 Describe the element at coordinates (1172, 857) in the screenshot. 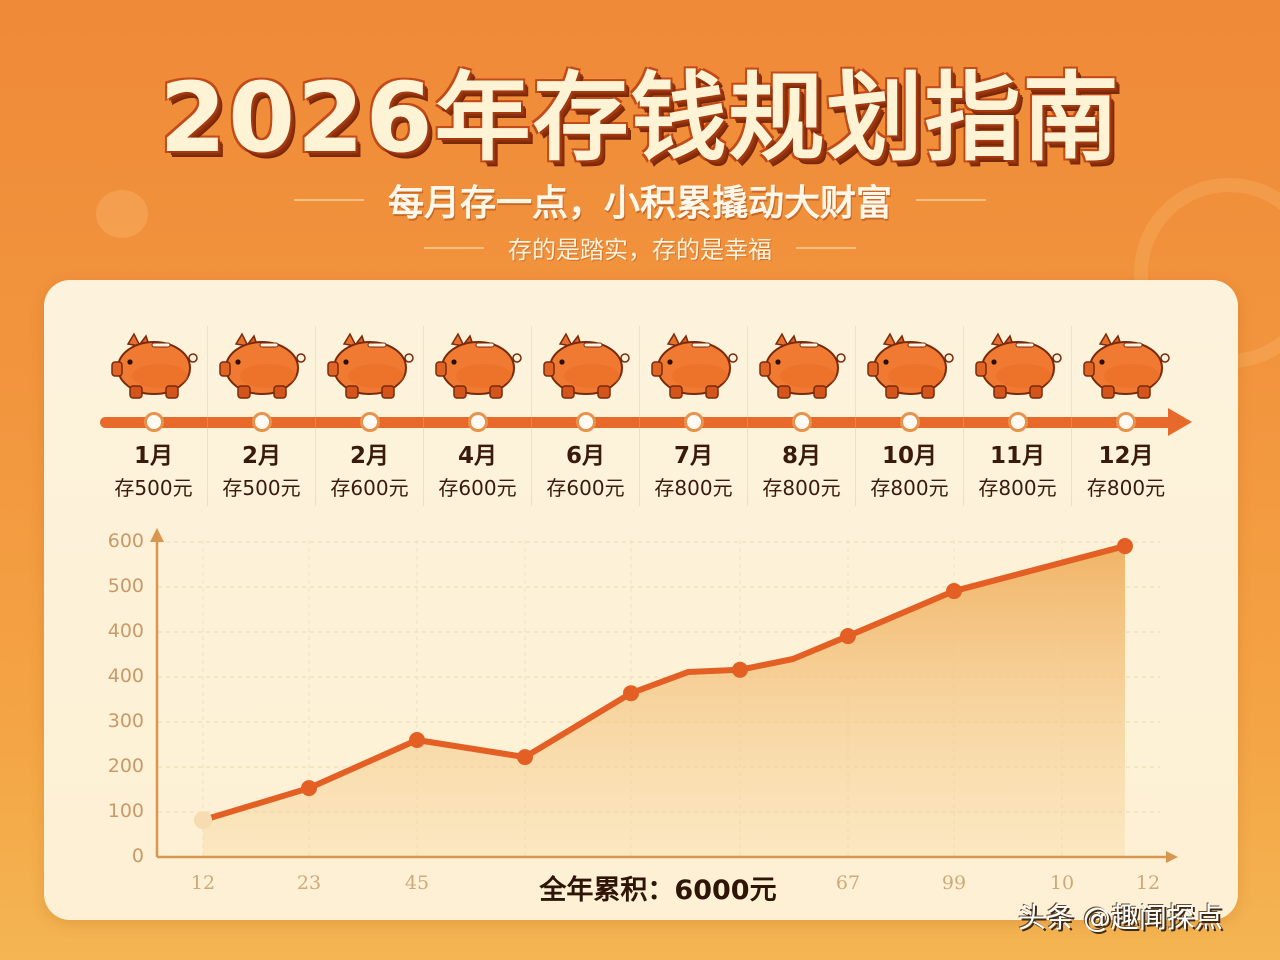

I see `x-axis-arrow-icon` at that location.